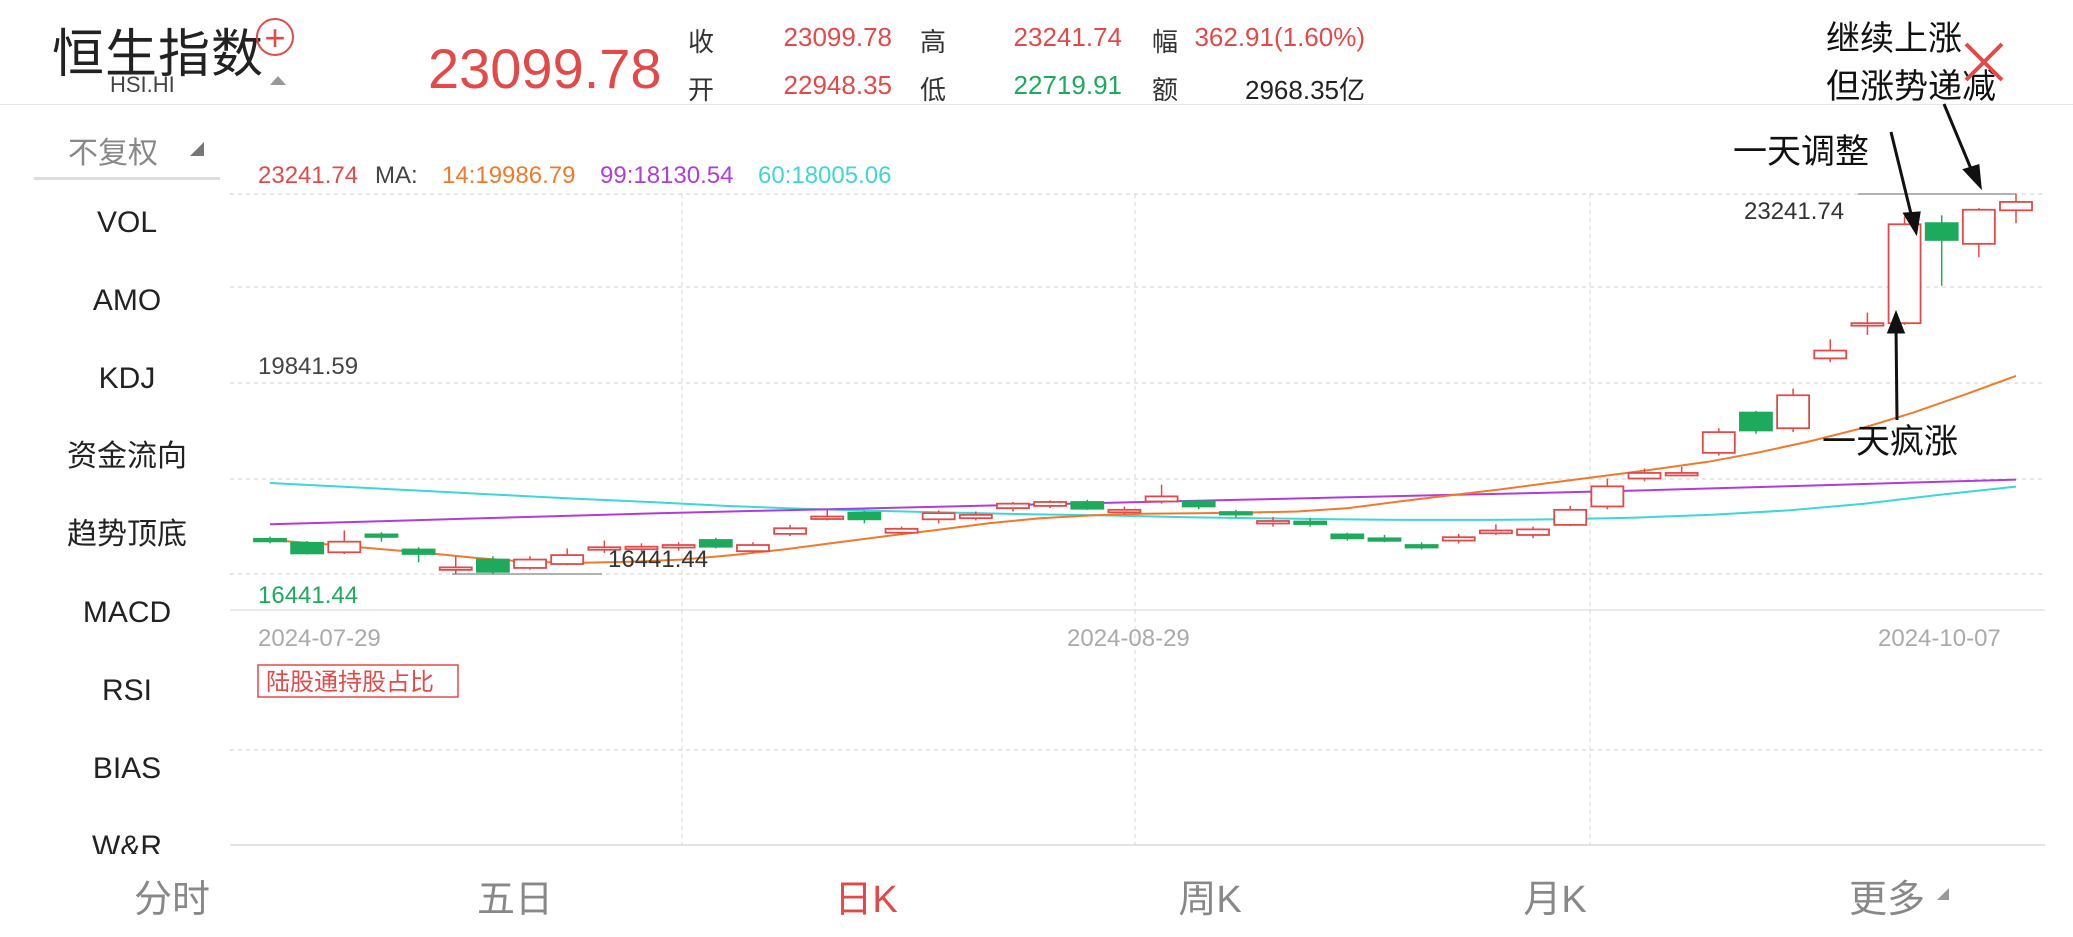 This screenshot has height=937, width=2073. What do you see at coordinates (1067, 85) in the screenshot?
I see `low-value: 22719.91` at bounding box center [1067, 85].